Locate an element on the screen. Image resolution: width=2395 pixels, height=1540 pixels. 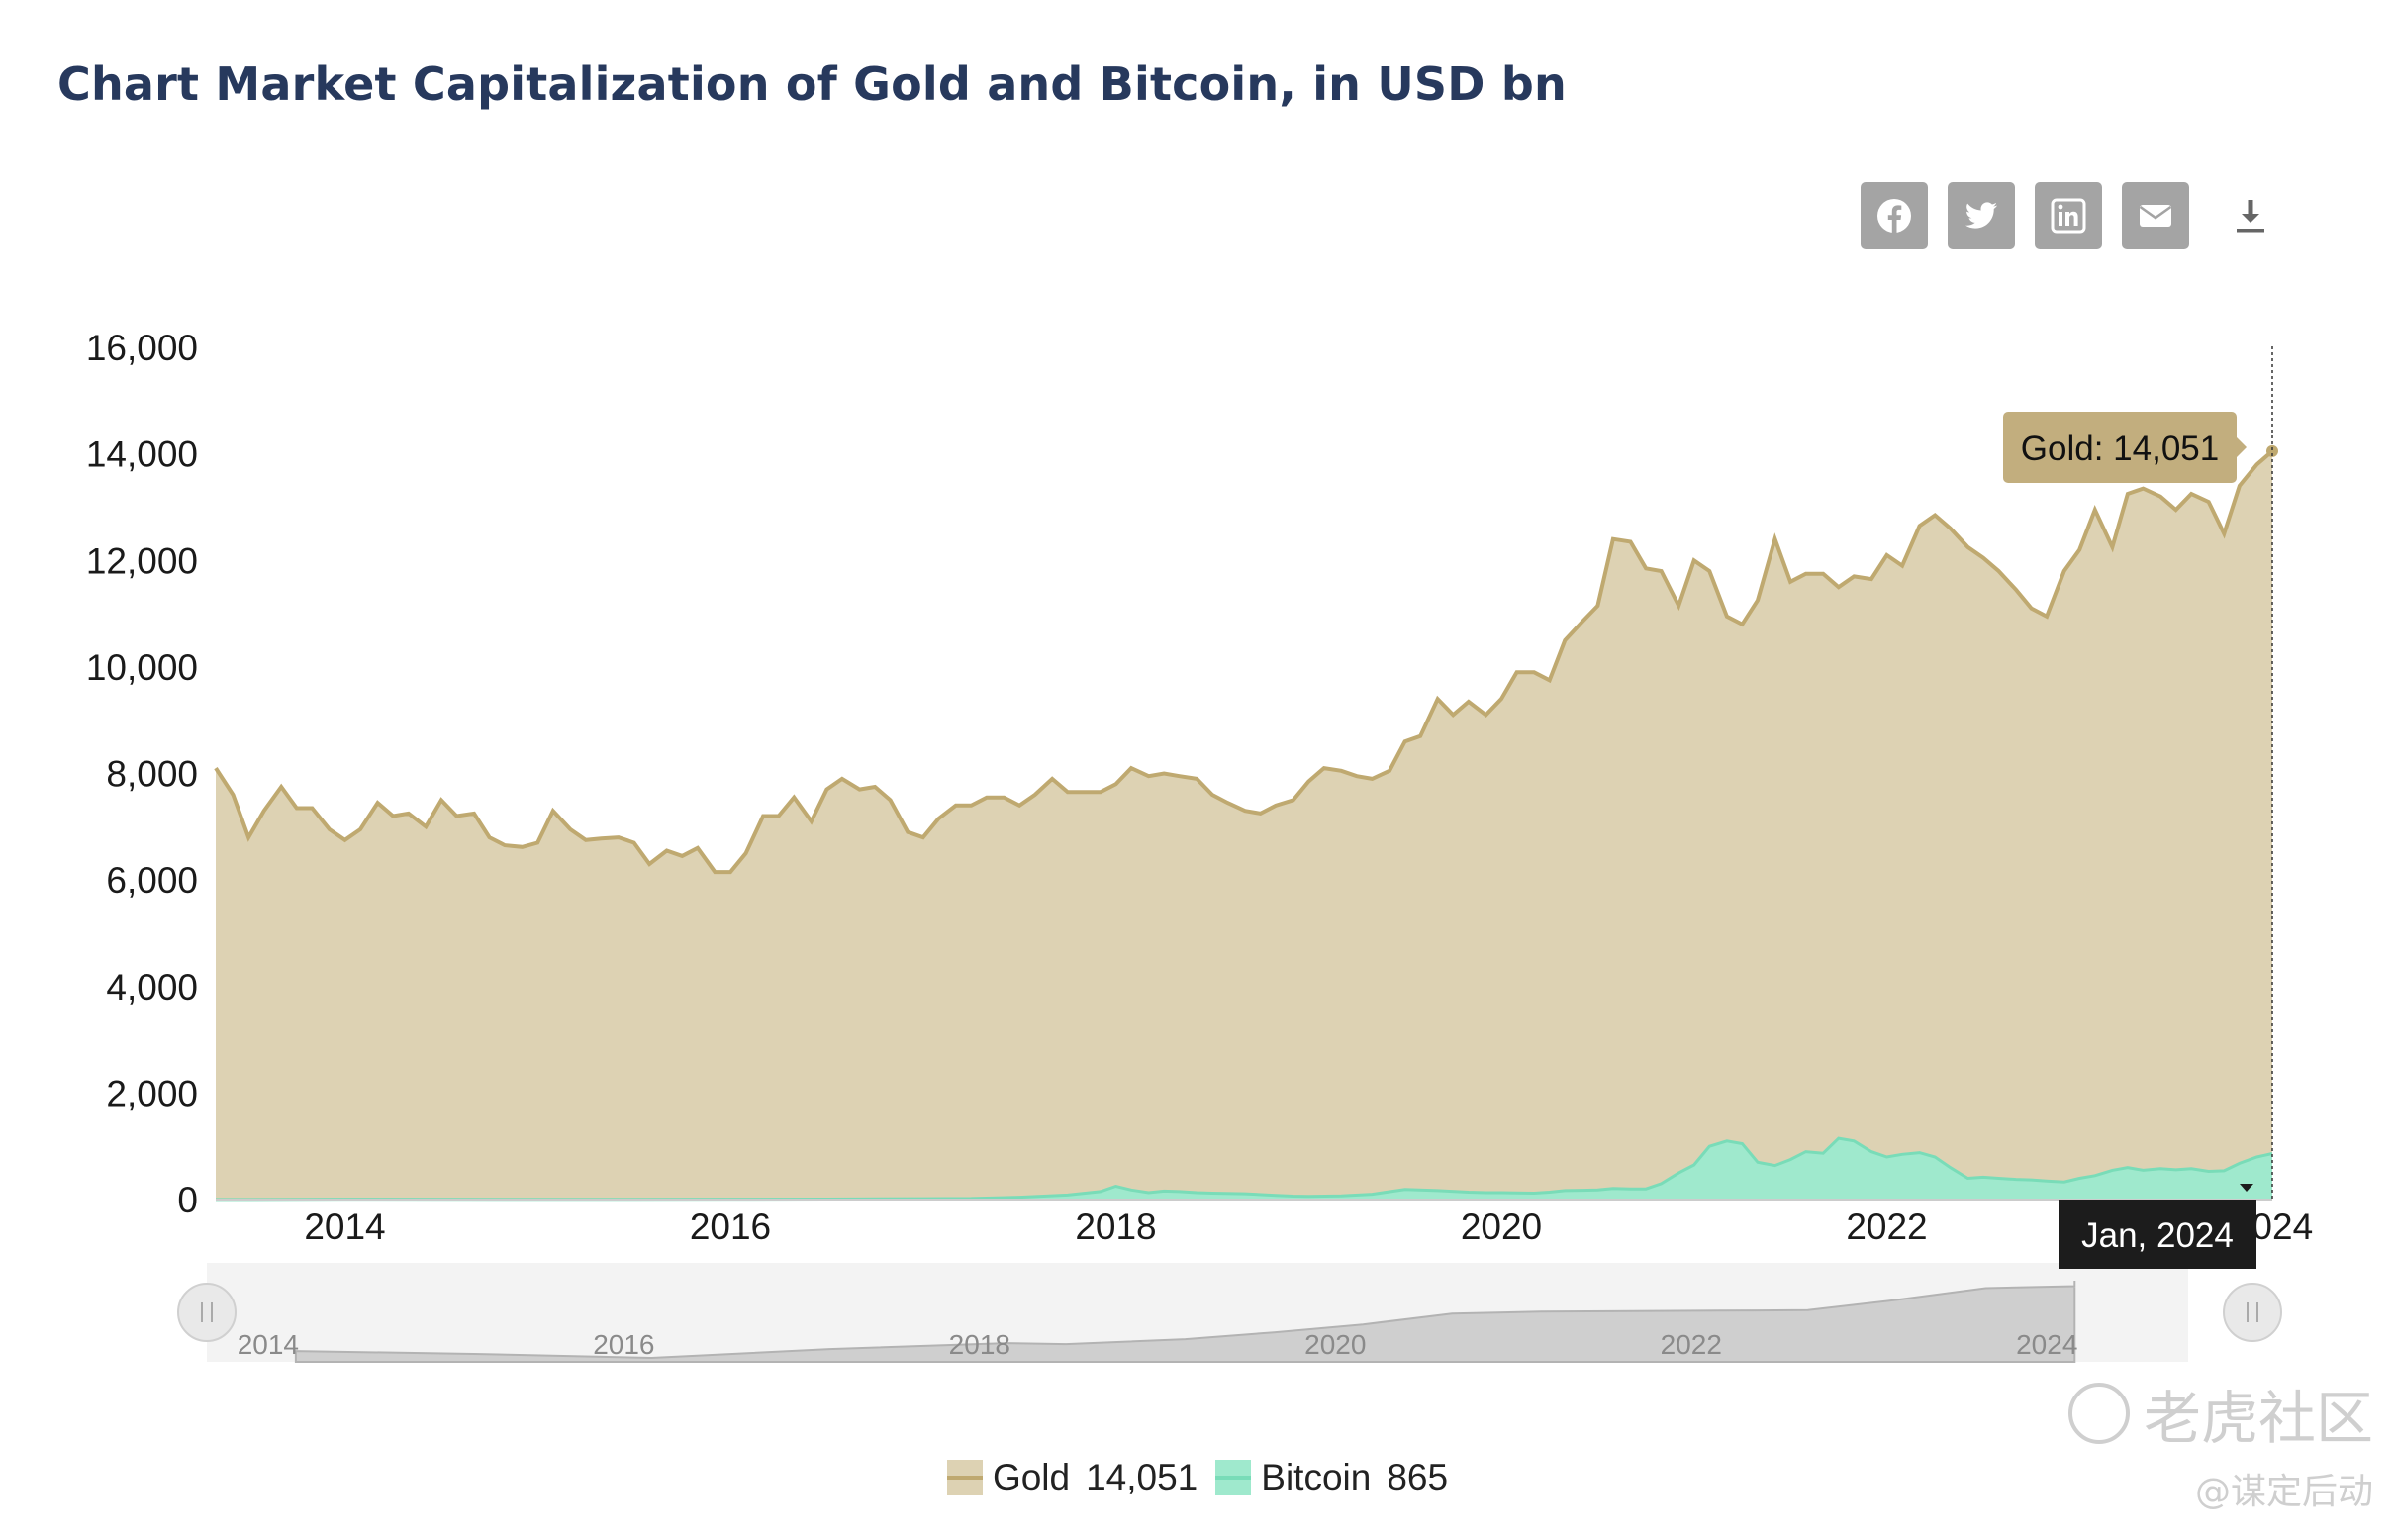
navigator-tick-label: 2014 is located at coordinates (268, 1344).